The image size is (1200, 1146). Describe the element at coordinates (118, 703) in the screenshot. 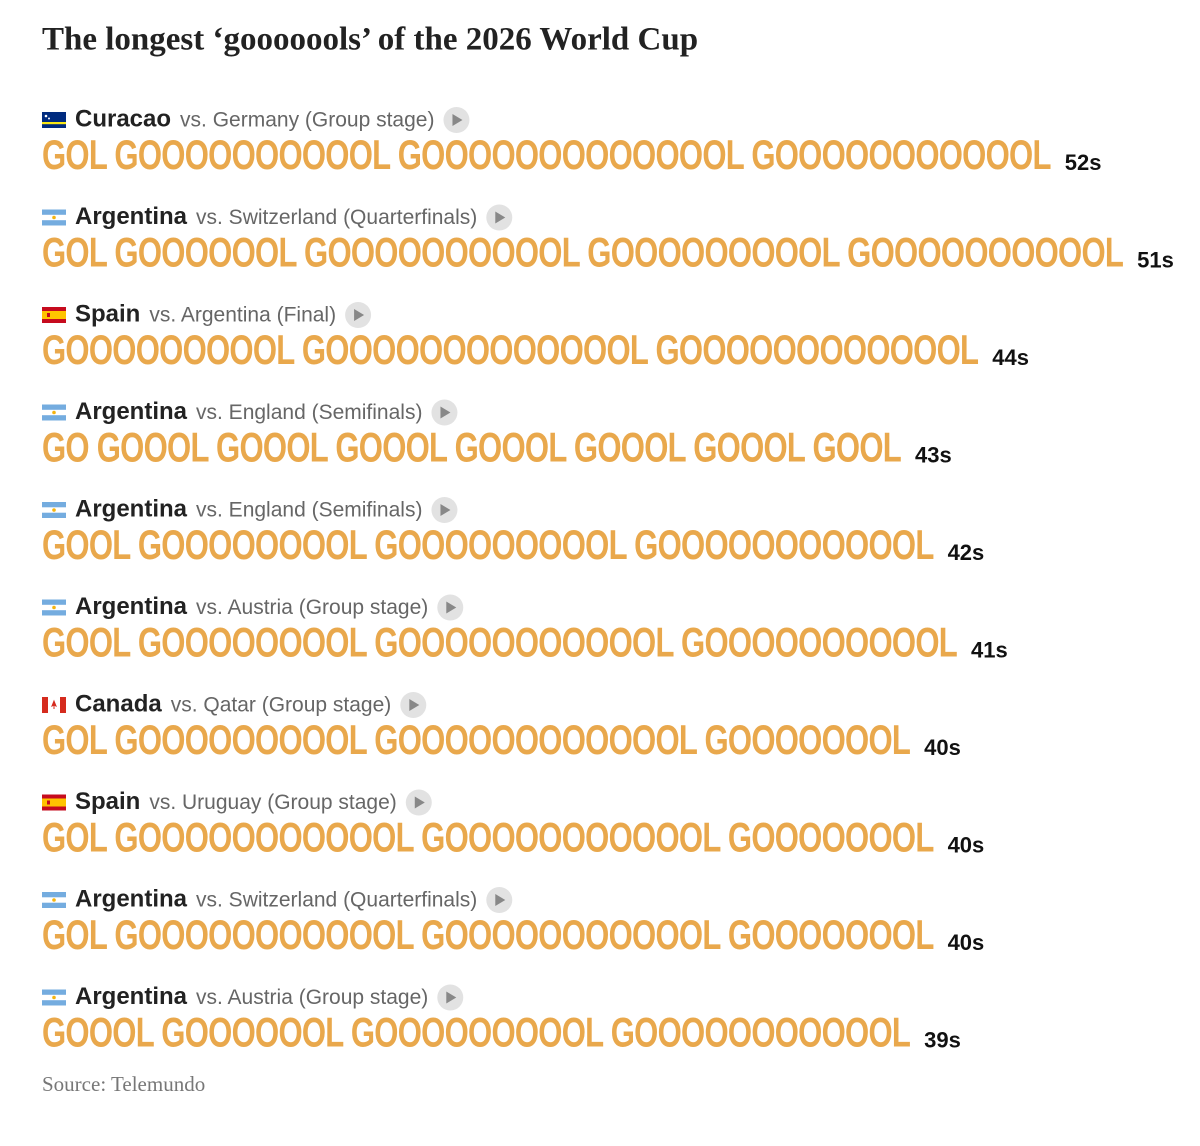

I see `team: Canada` at that location.